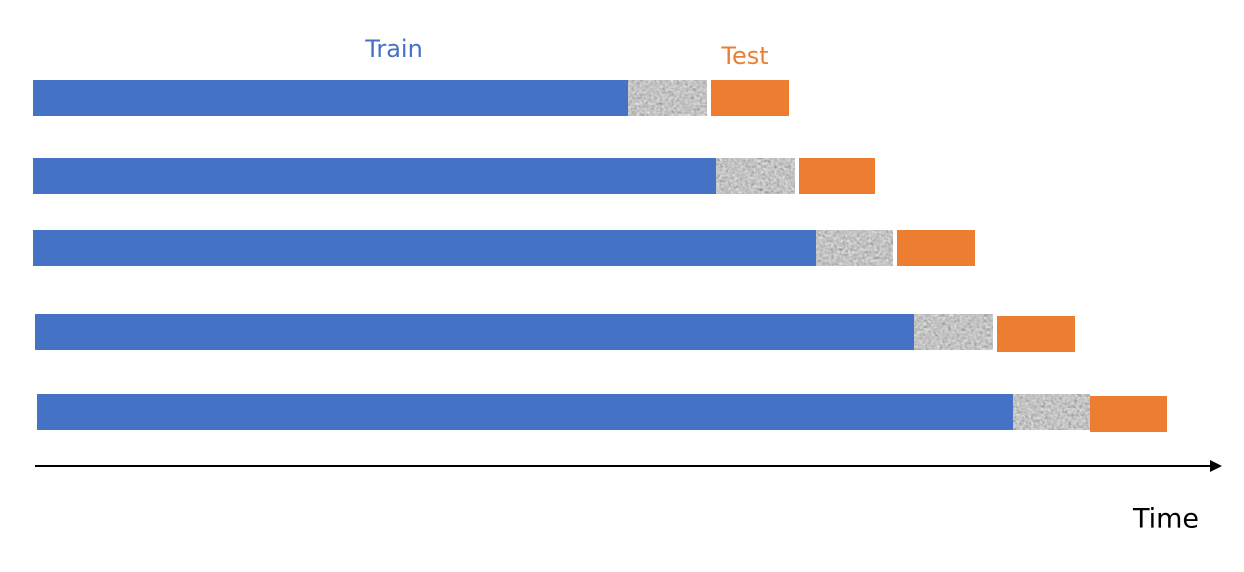 The width and height of the screenshot is (1244, 572). What do you see at coordinates (1165, 519) in the screenshot?
I see `axis-label: Time` at bounding box center [1165, 519].